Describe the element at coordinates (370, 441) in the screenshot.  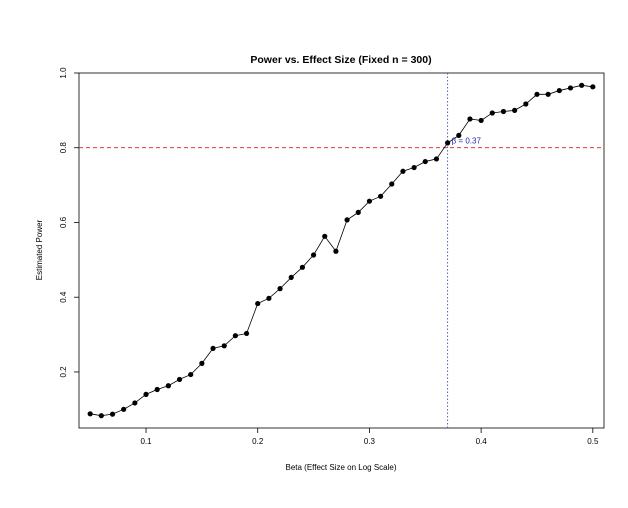
I see `x-tick-label: 0.3` at that location.